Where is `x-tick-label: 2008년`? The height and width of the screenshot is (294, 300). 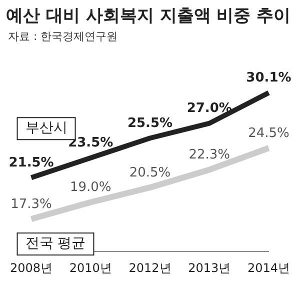 x-tick-label: 2008년 is located at coordinates (31, 267).